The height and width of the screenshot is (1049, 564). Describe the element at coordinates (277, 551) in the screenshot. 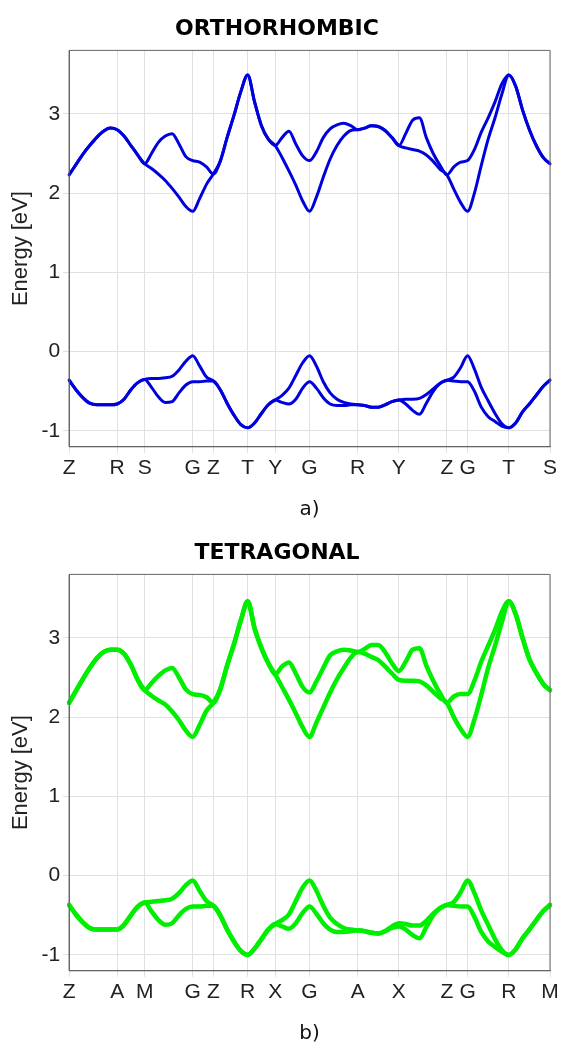

I see `chart-title: TETRAGONAL` at that location.